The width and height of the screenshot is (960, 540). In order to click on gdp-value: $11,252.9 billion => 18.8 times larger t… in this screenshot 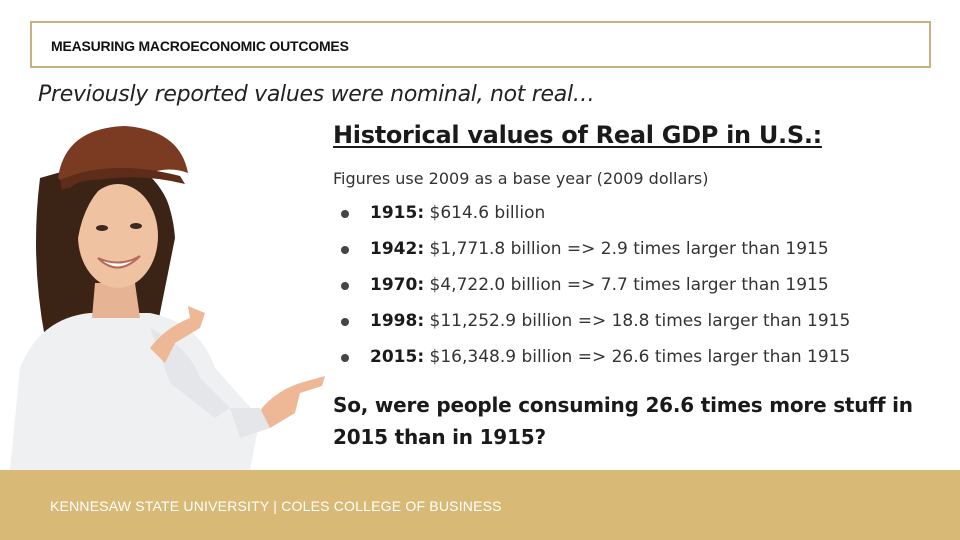, I will do `click(637, 321)`.